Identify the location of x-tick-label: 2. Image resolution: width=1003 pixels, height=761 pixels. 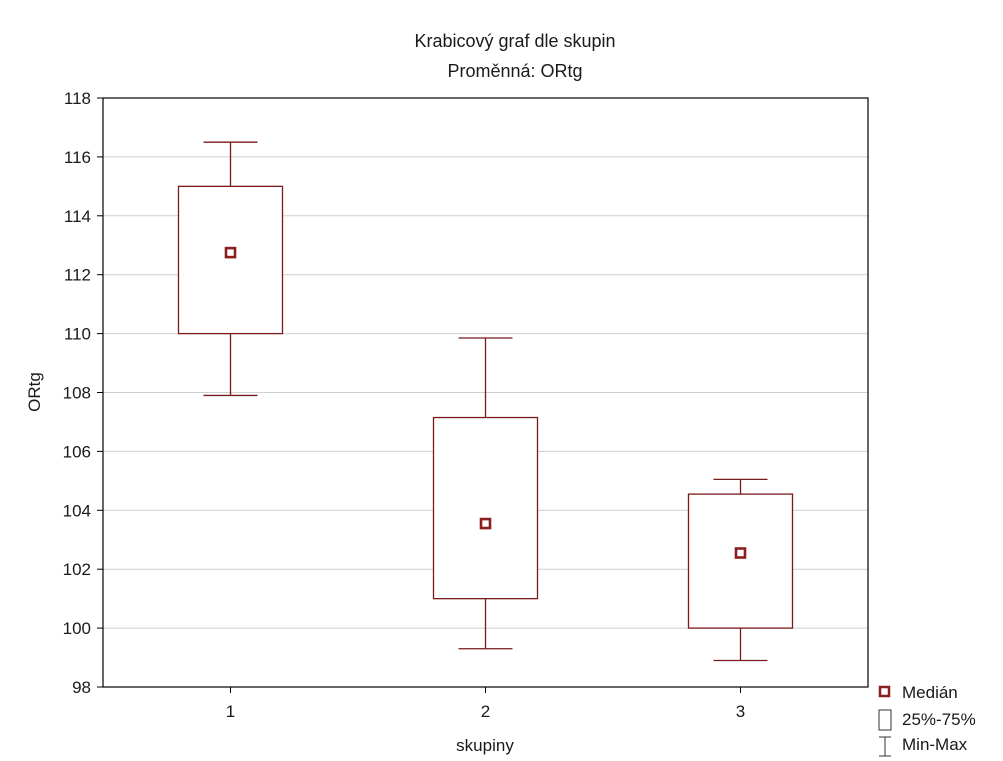
(485, 711).